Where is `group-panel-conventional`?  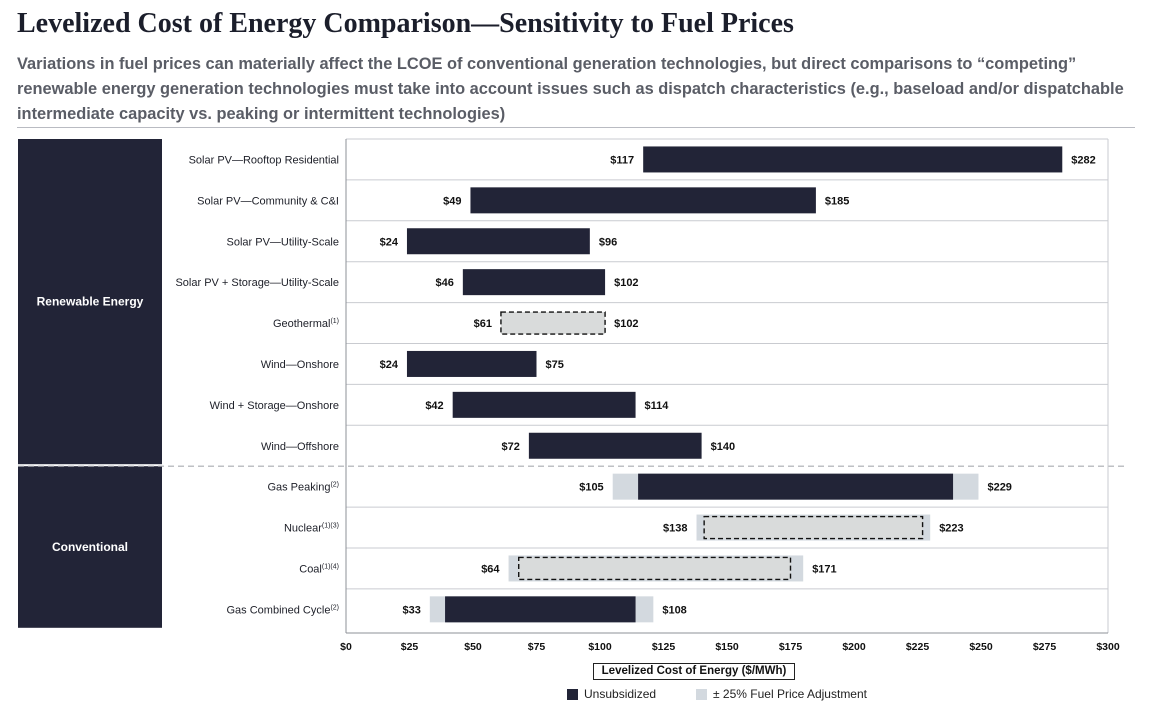
group-panel-conventional is located at coordinates (90, 547).